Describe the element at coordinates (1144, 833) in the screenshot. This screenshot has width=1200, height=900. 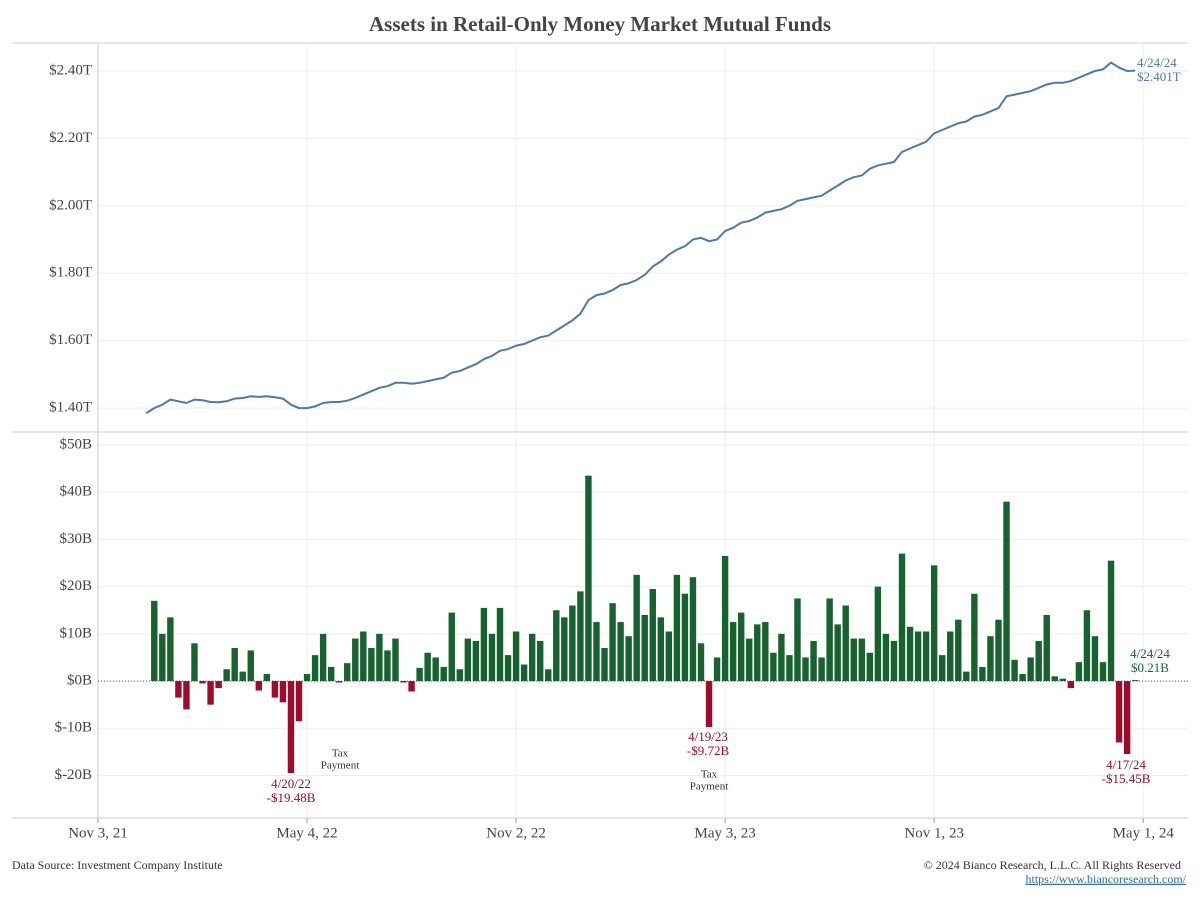
I see `x-tick-label: May 1, 24` at that location.